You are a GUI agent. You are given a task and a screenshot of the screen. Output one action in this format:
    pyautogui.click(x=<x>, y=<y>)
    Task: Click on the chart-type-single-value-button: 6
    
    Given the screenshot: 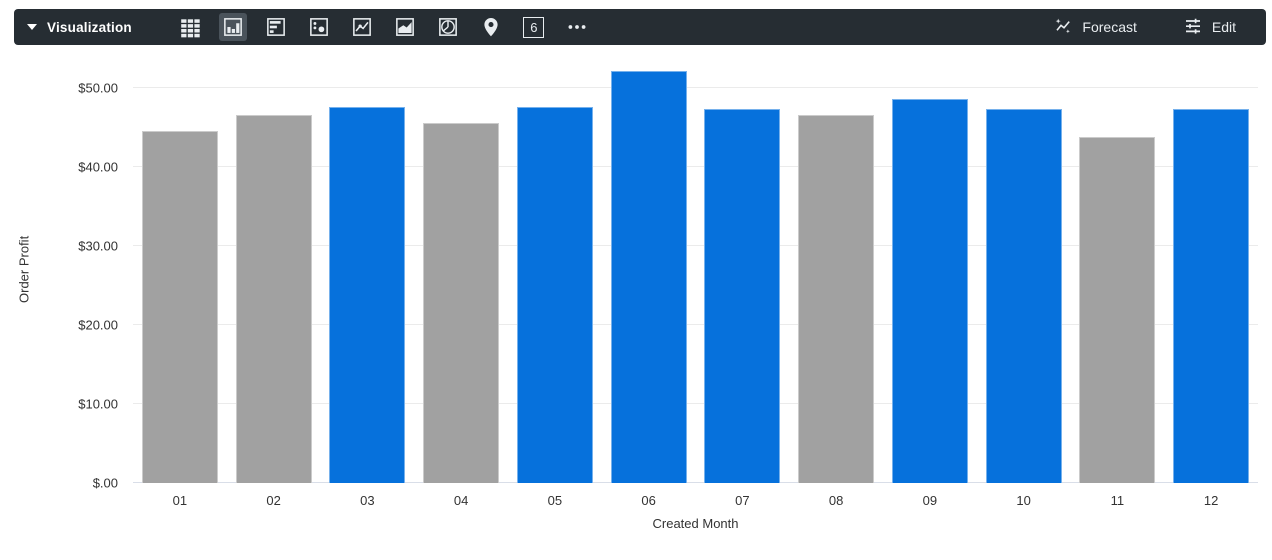 What is the action you would take?
    pyautogui.click(x=534, y=27)
    